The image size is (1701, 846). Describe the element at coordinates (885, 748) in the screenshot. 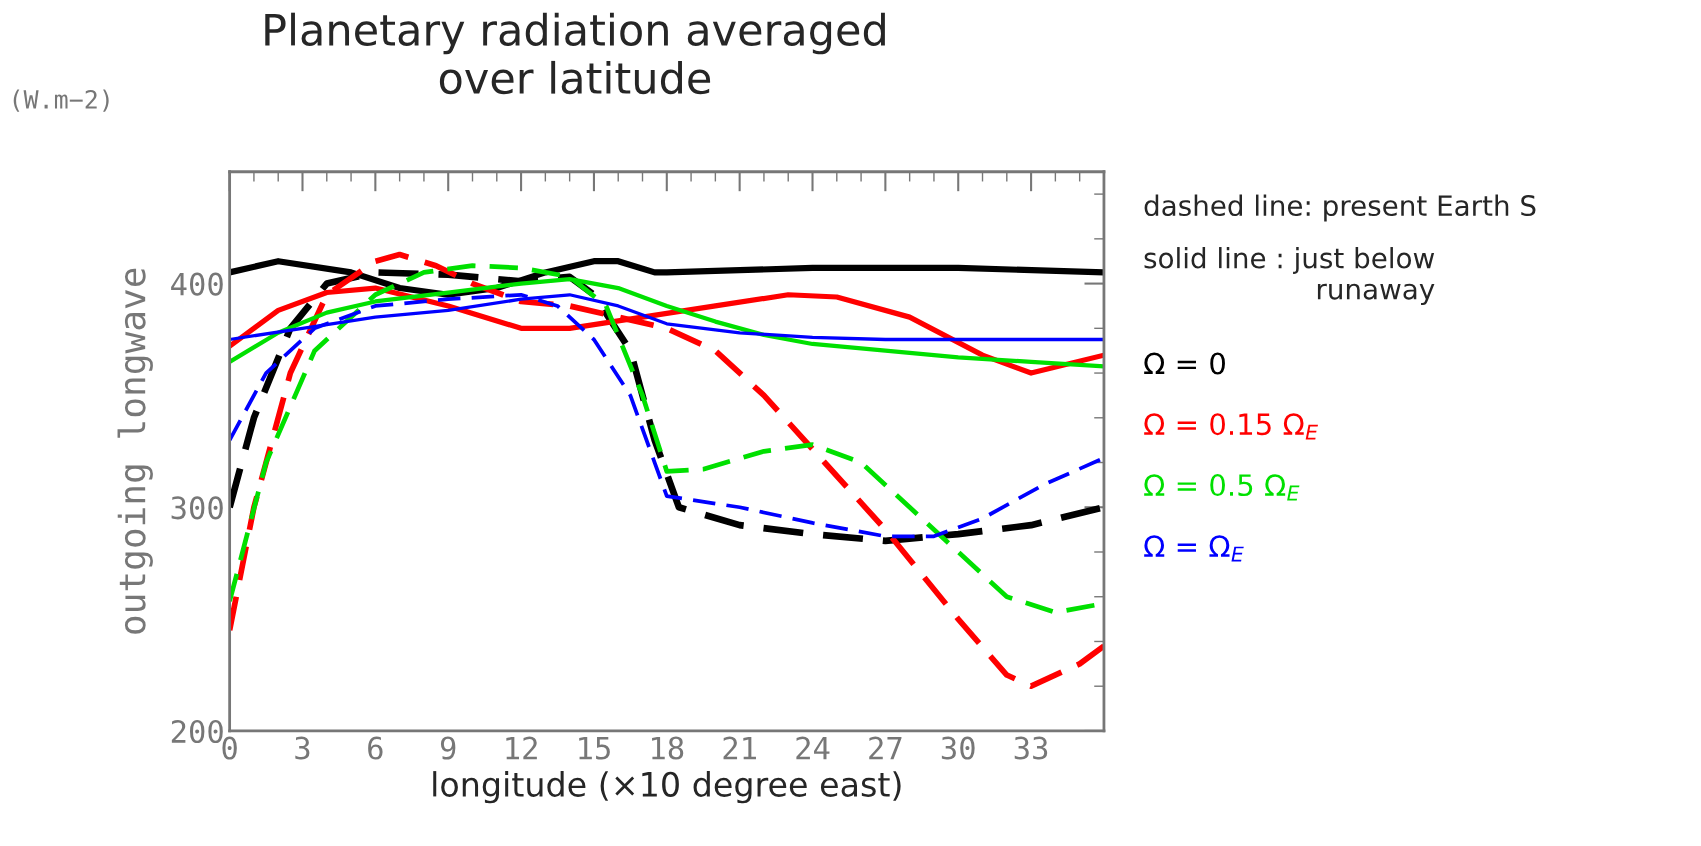

I see `x-tick-label: 27` at that location.